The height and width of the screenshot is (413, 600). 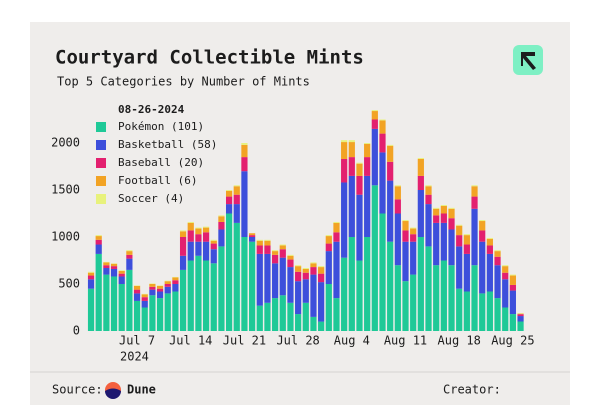 What do you see at coordinates (405, 341) in the screenshot?
I see `x-tick-label: Aug 11` at bounding box center [405, 341].